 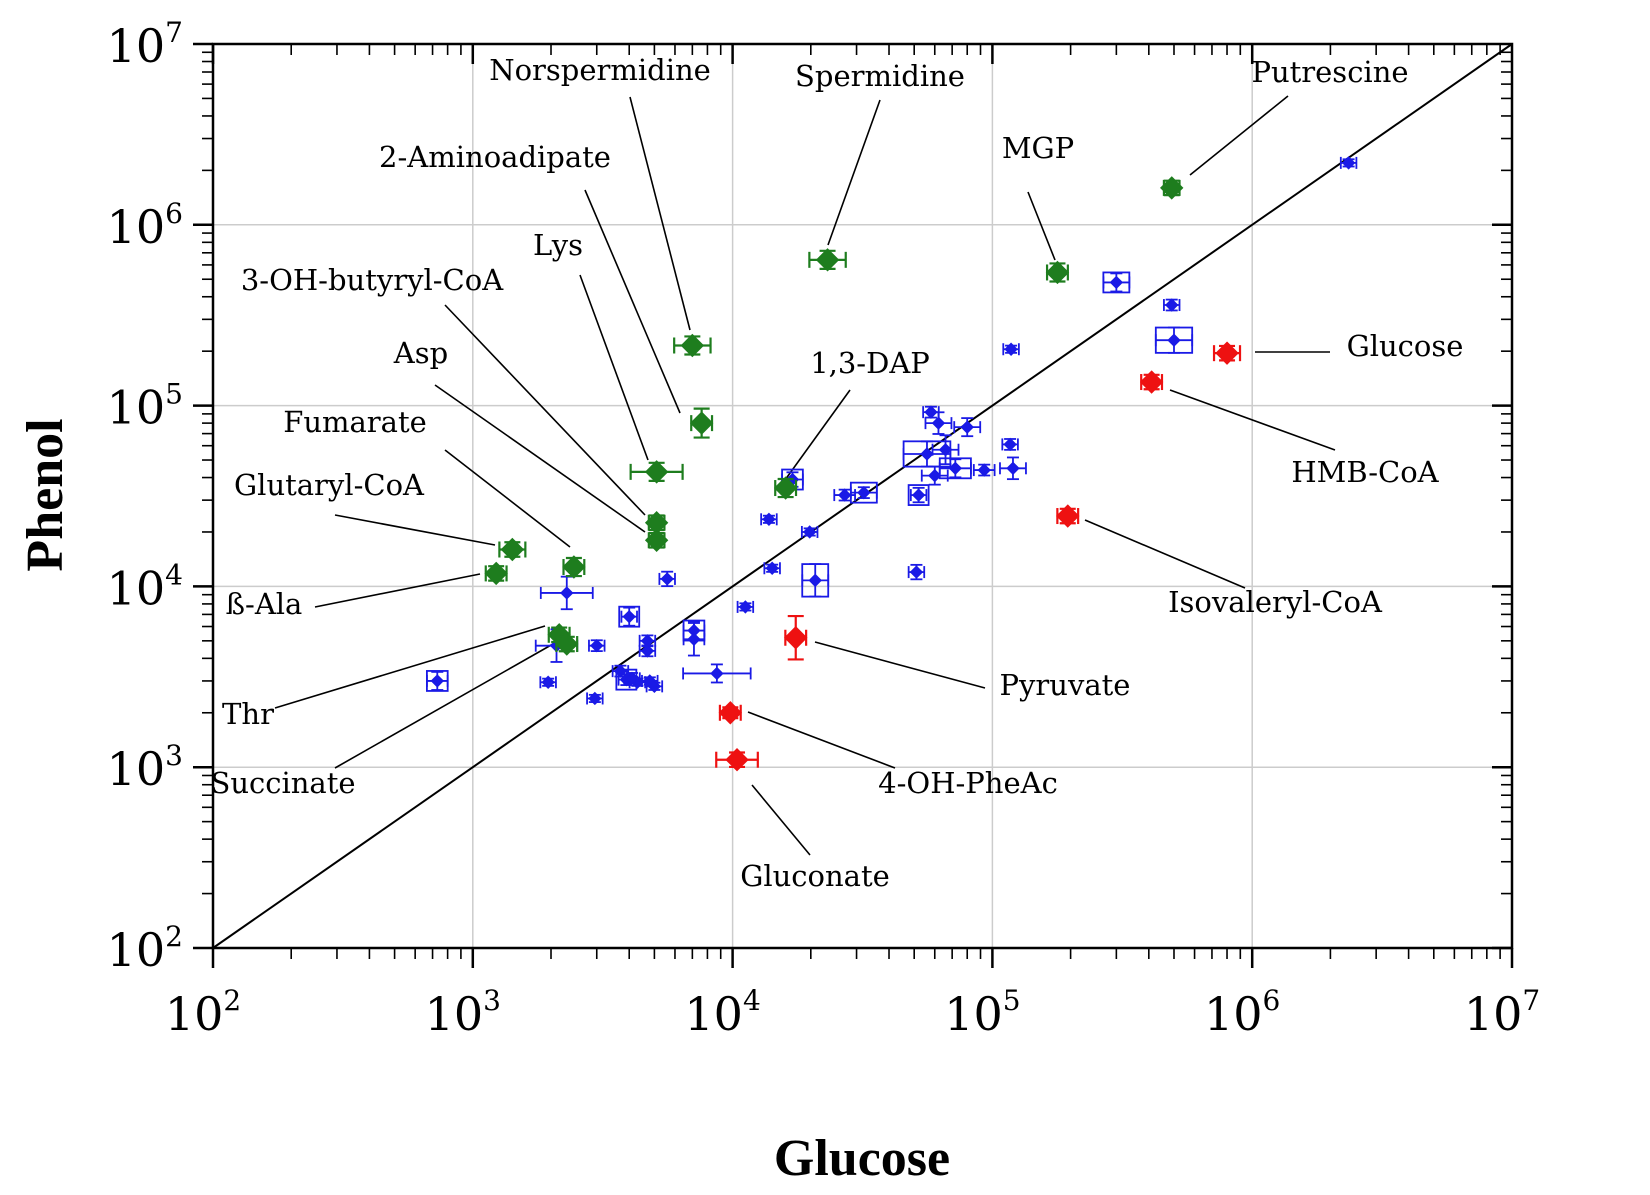 I want to click on annotation-label: Succinate, so click(x=282, y=783).